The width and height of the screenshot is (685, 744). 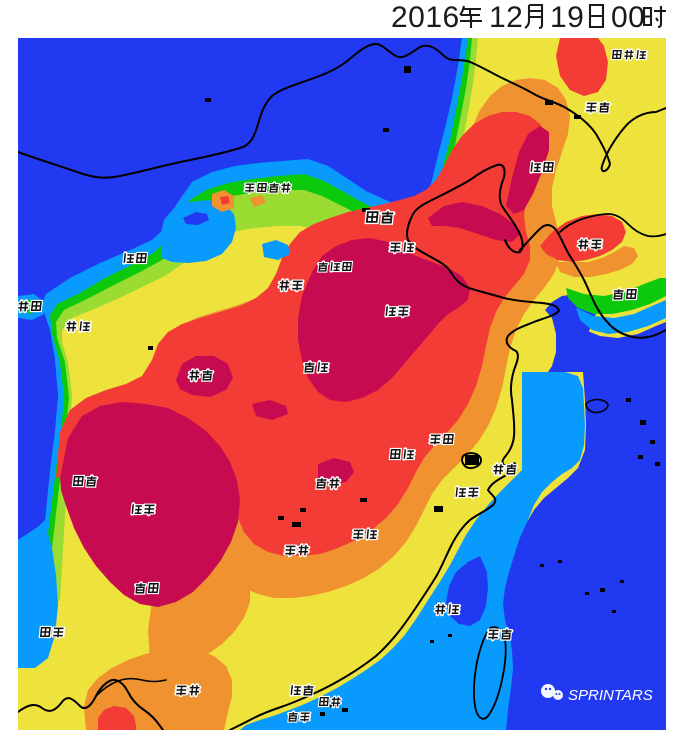 I want to click on svg-text: 2016, so click(x=425, y=17).